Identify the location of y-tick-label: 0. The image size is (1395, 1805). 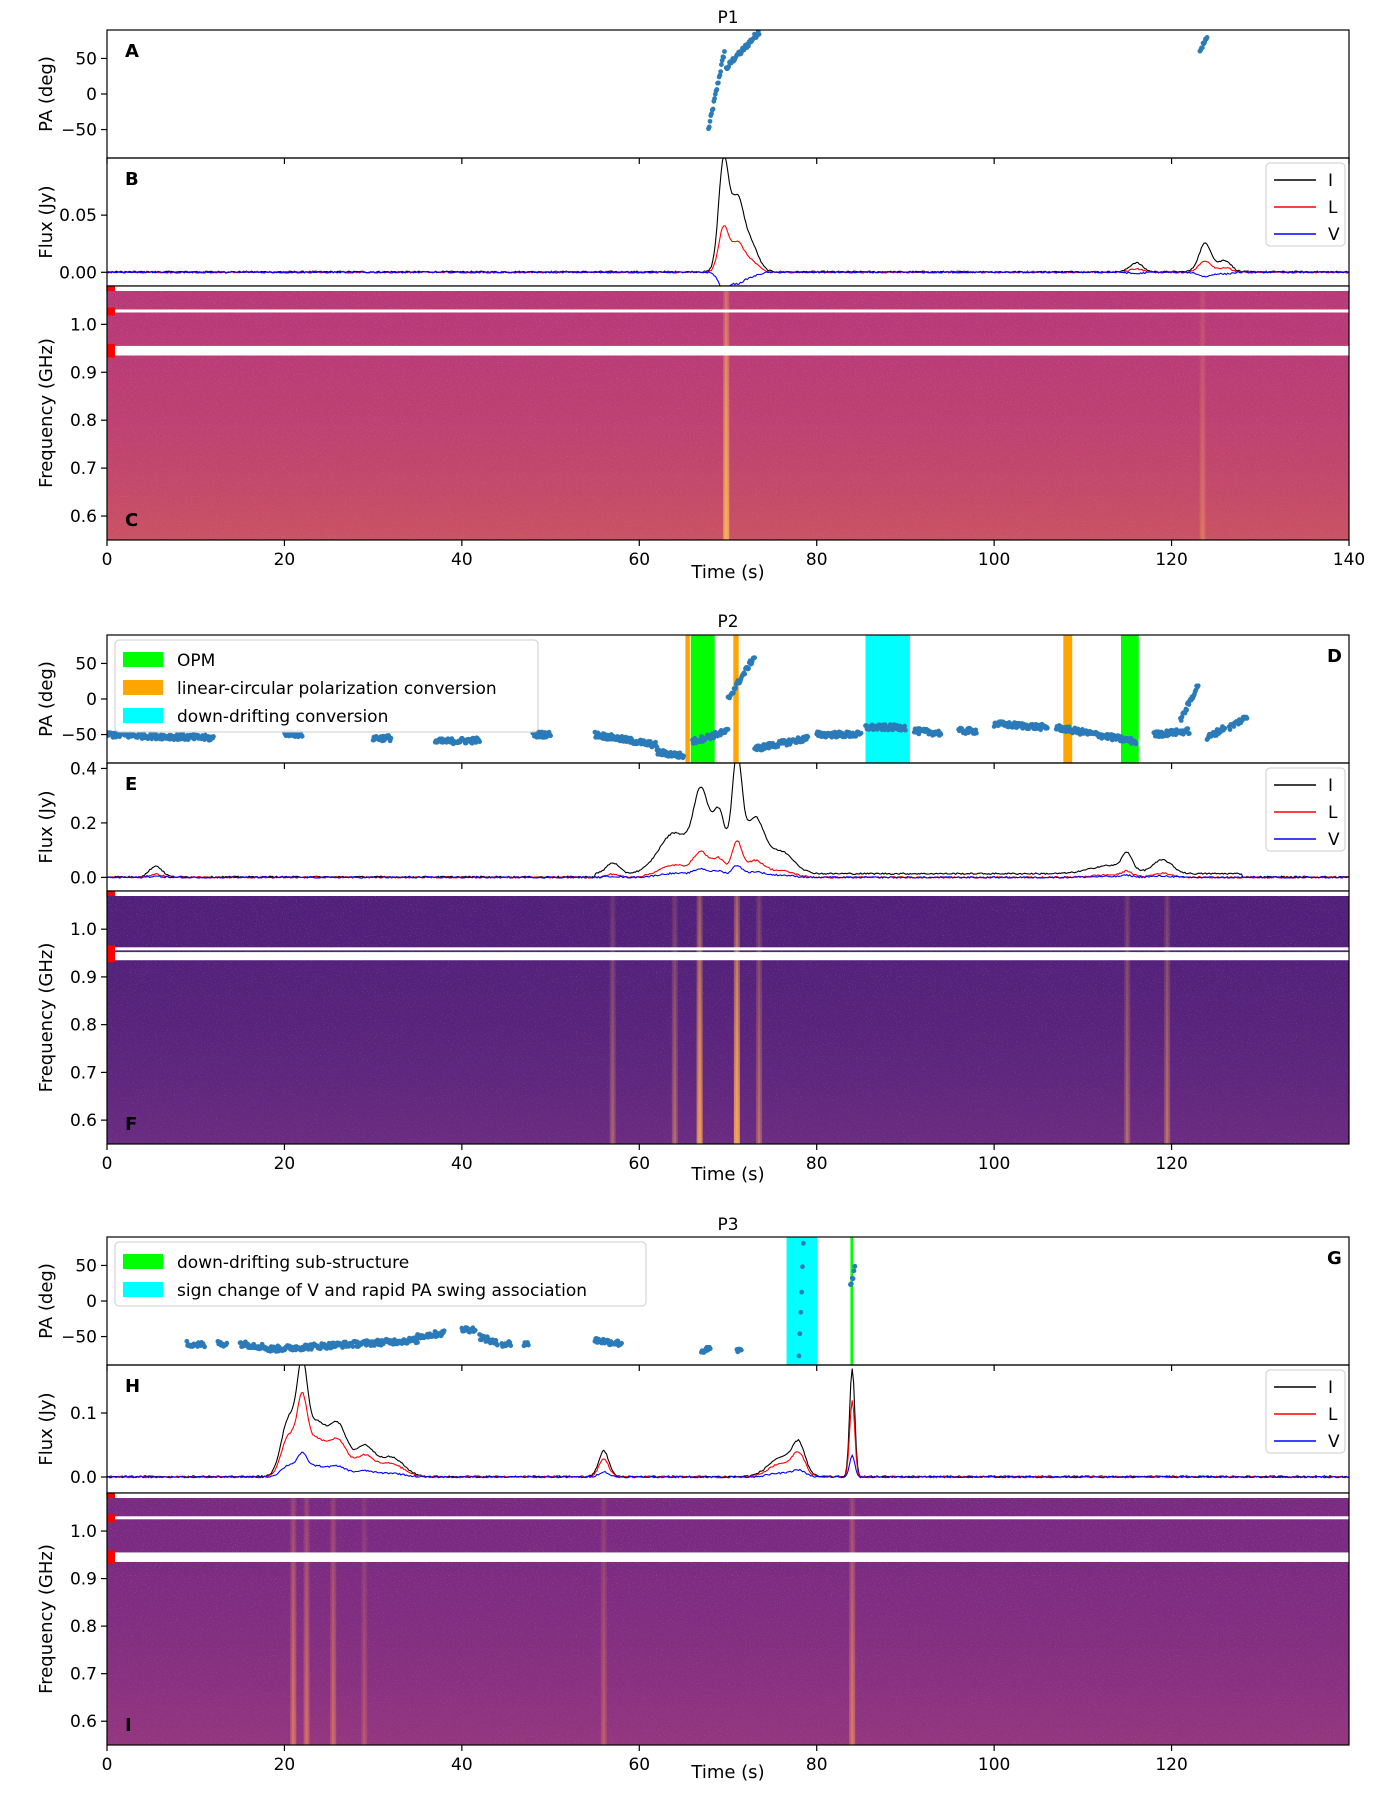
(91, 1302).